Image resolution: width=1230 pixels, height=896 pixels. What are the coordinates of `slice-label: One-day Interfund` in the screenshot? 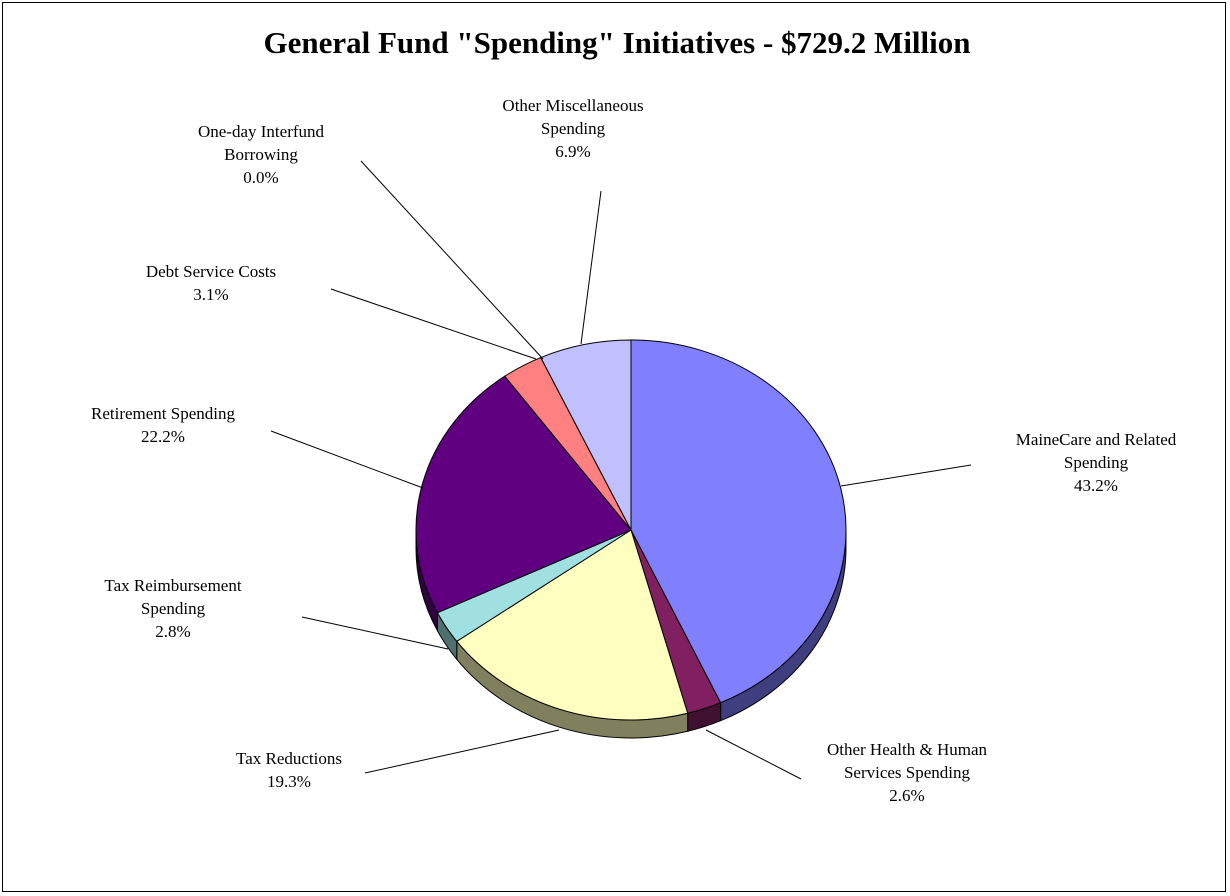 It's located at (261, 131).